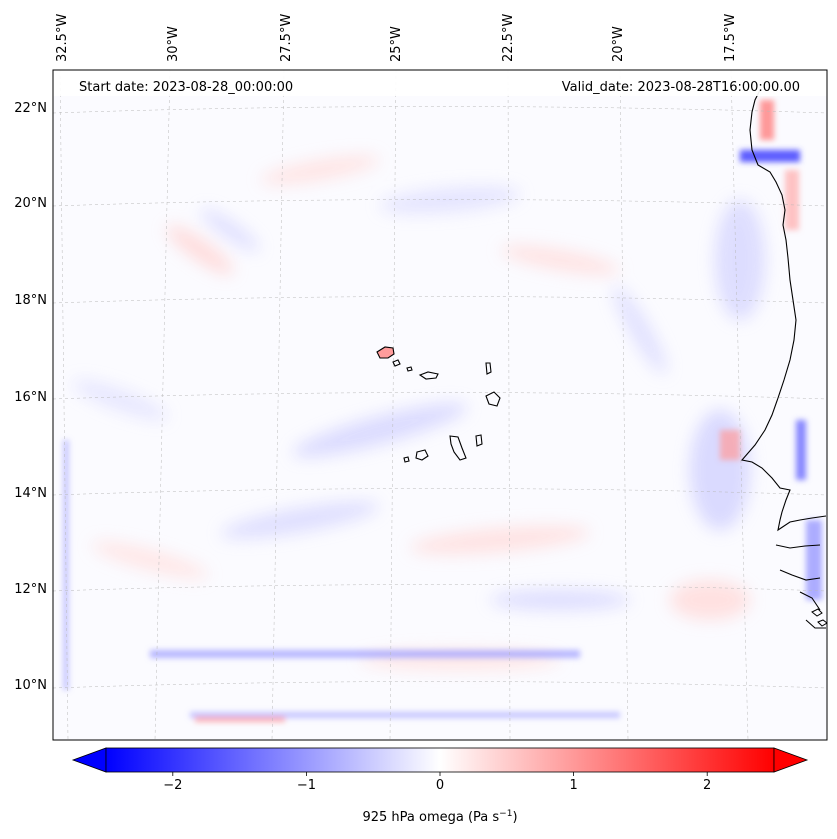 The image size is (837, 839). I want to click on valid-date-label: Valid_date: 2023-08-28T16:00:00.00, so click(681, 87).